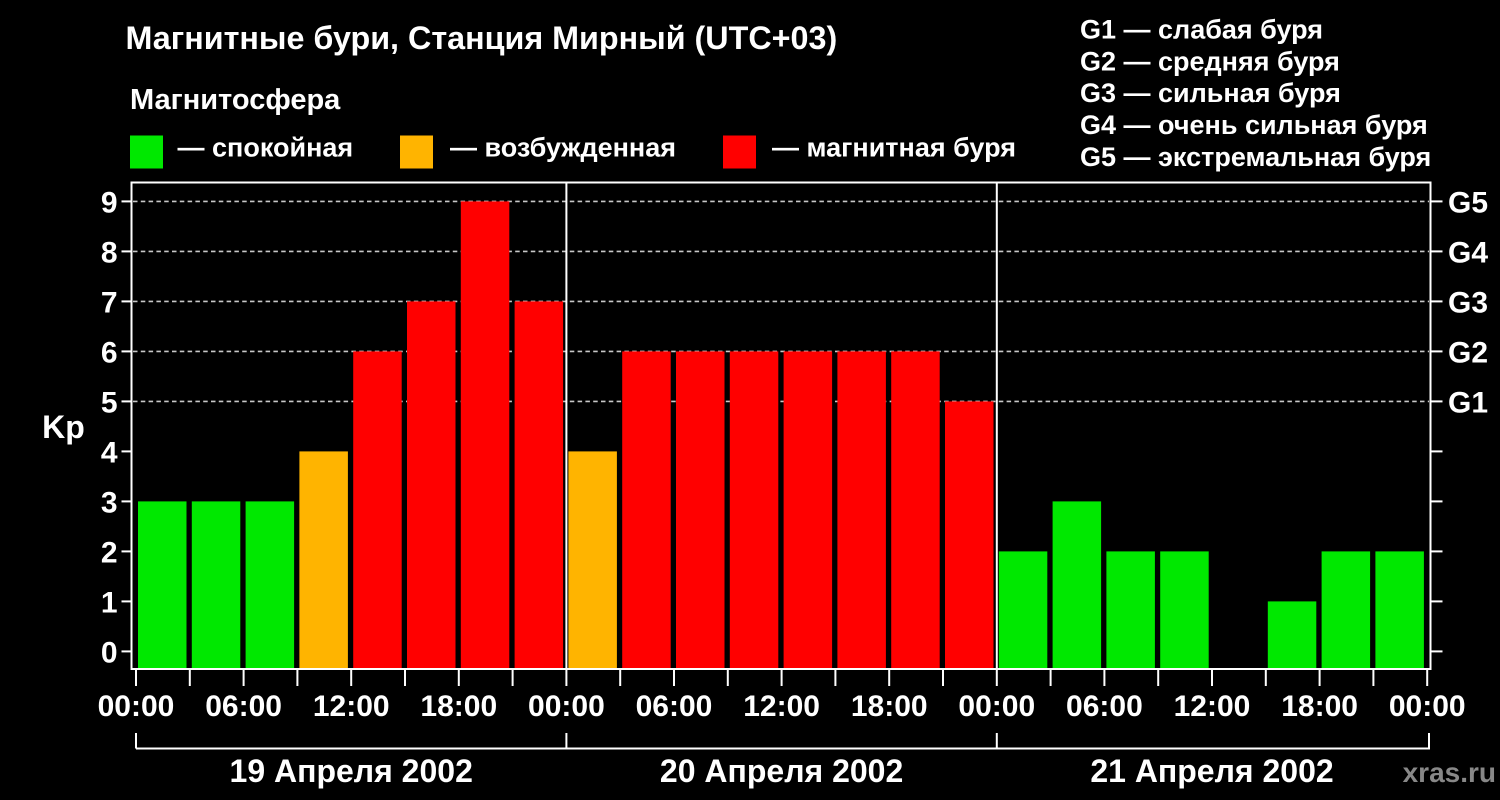  What do you see at coordinates (109, 302) in the screenshot?
I see `svg-text: 7` at bounding box center [109, 302].